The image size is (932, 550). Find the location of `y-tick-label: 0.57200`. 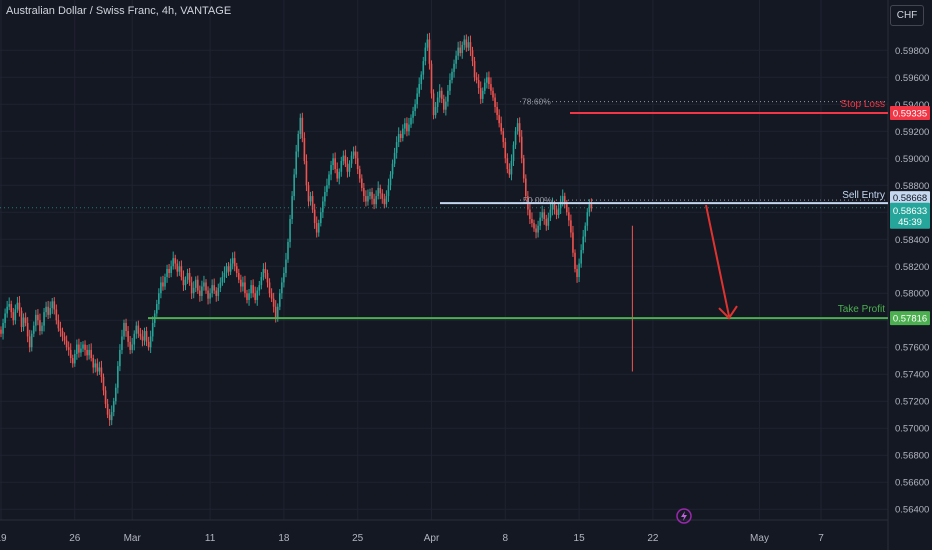

y-tick-label: 0.57200 is located at coordinates (912, 402).